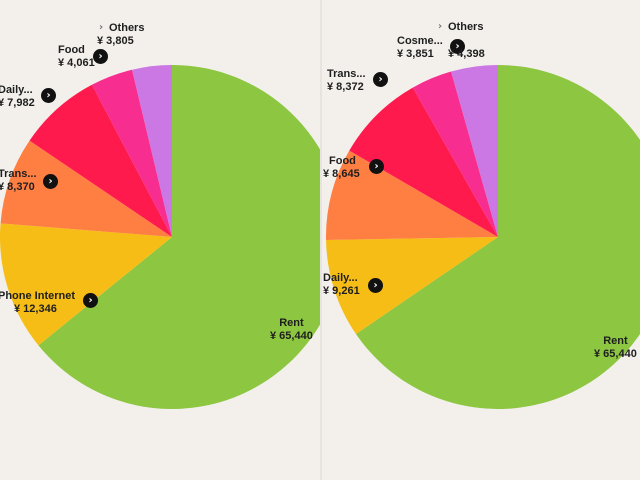 This screenshot has height=480, width=640. What do you see at coordinates (49, 302) in the screenshot?
I see `left-label-phone-internet: Phone Internet ¥ 12,346 ›` at bounding box center [49, 302].